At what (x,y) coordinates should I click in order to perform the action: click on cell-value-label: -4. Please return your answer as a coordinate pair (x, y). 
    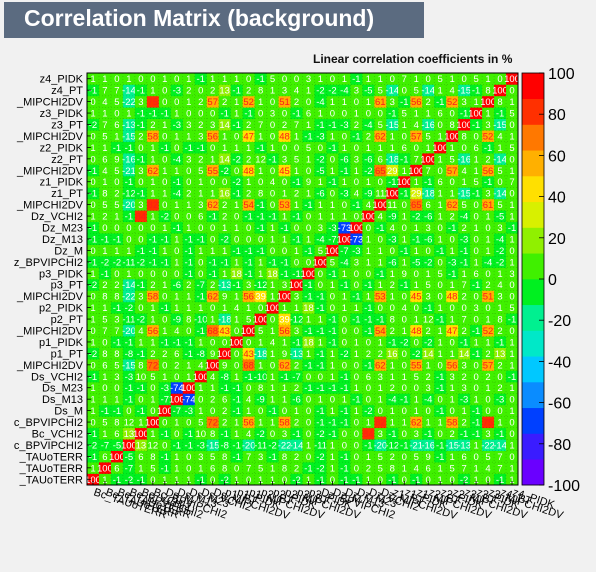
    Looking at the image, I should click on (177, 194).